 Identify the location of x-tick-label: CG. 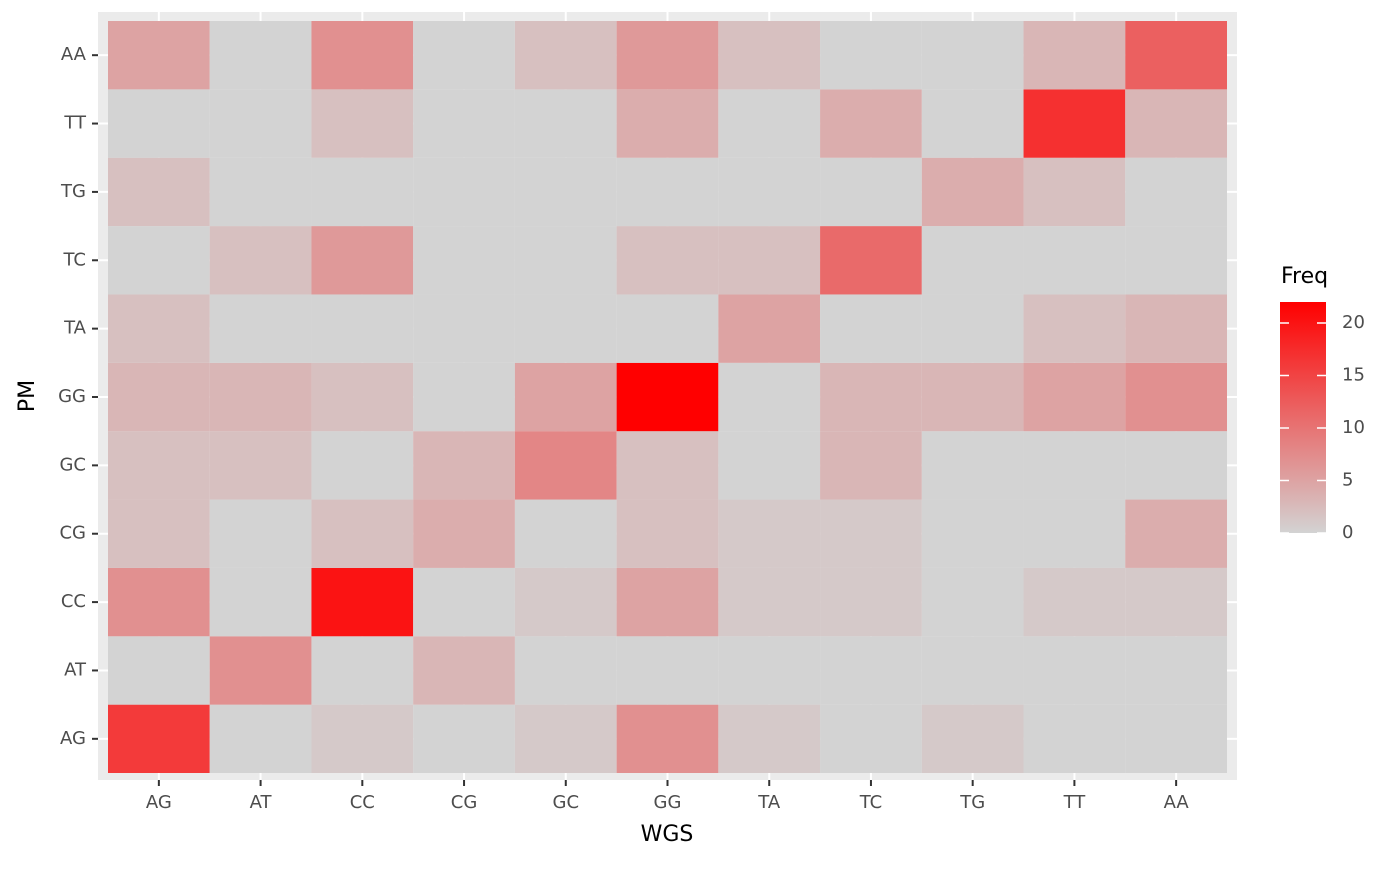
(464, 802).